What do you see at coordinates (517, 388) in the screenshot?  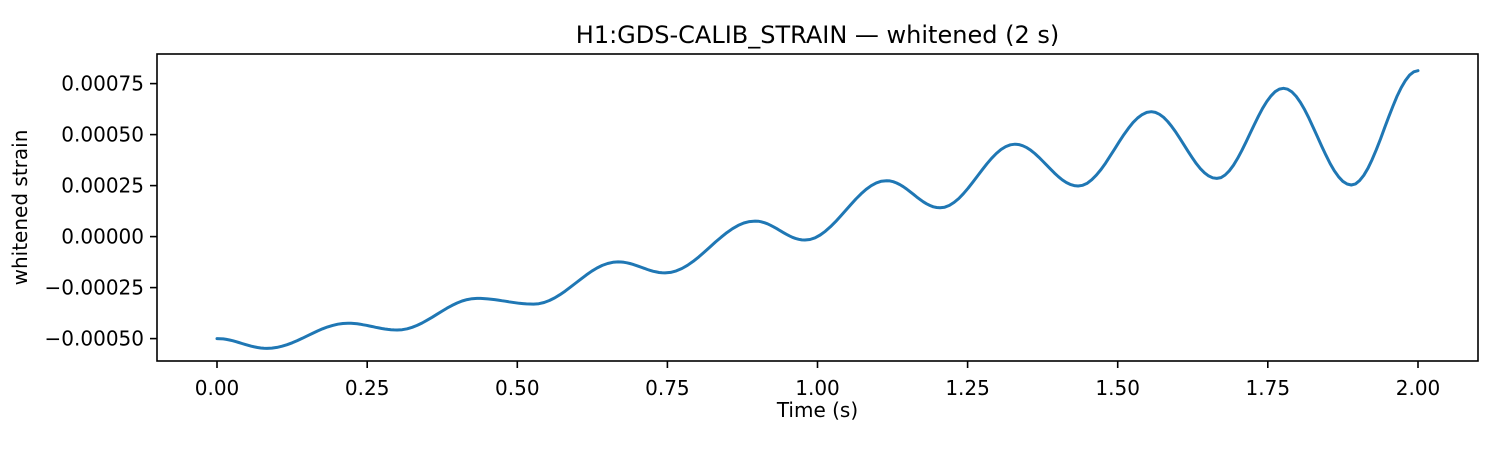 I see `x-tick-label: 0.50` at bounding box center [517, 388].